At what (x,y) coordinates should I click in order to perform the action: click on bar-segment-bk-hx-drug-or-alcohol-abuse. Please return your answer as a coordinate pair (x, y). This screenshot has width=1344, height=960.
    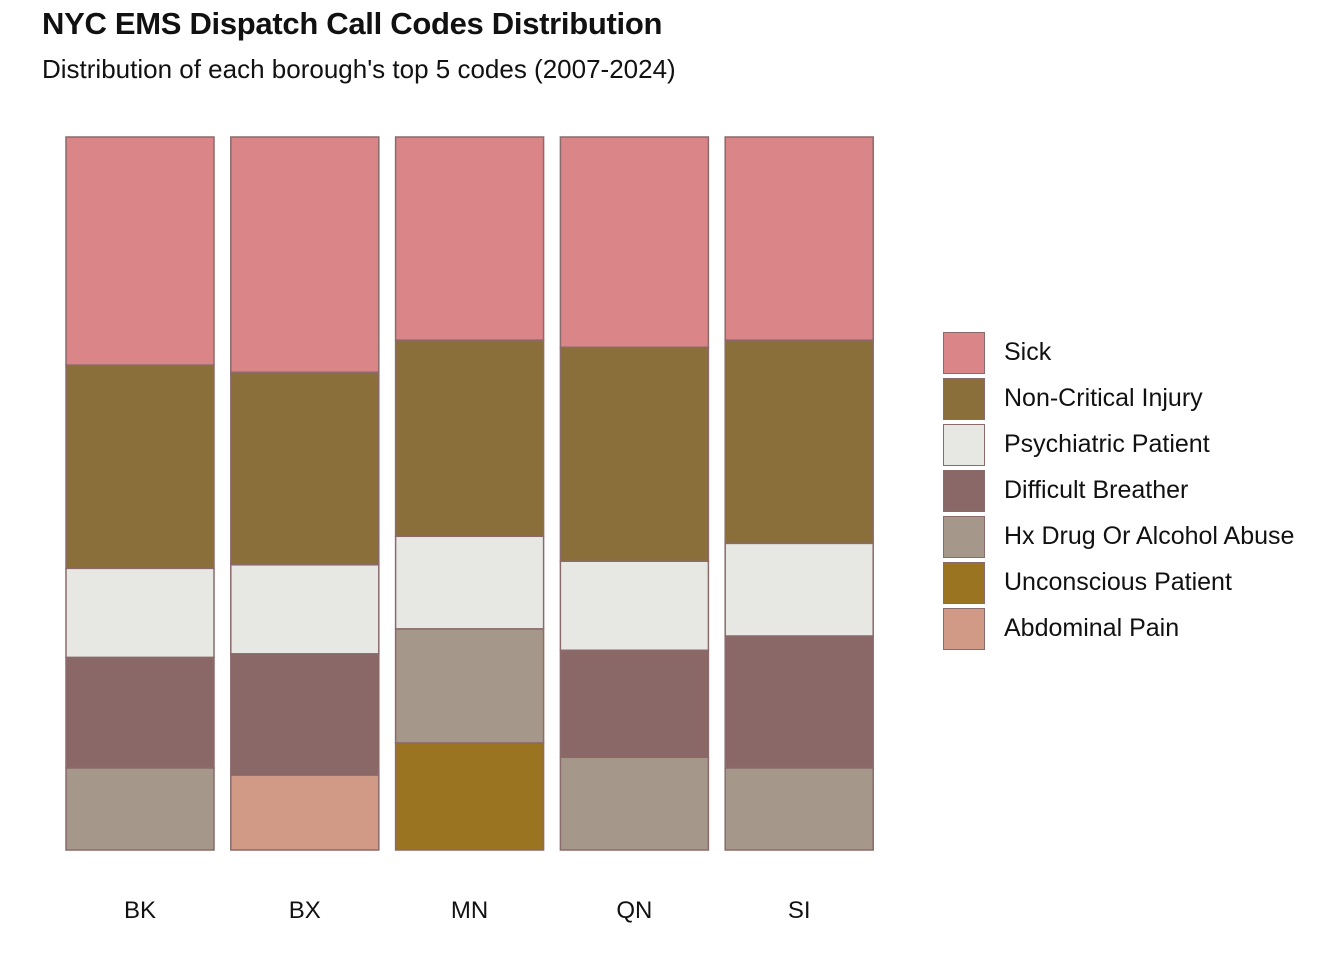
    Looking at the image, I should click on (140, 809).